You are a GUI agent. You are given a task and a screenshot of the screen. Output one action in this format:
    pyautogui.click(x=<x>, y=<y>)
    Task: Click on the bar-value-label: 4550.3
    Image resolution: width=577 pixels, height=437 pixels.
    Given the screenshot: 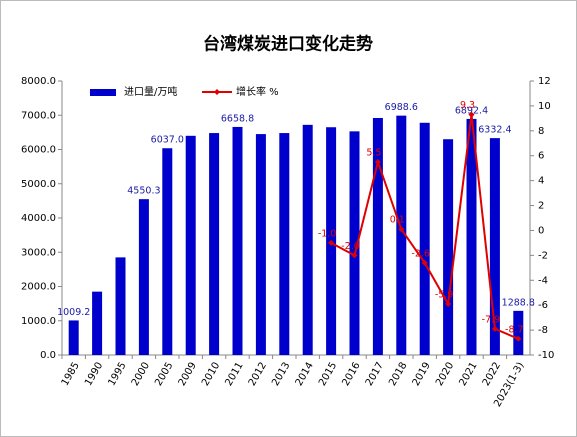 What is the action you would take?
    pyautogui.click(x=143, y=191)
    